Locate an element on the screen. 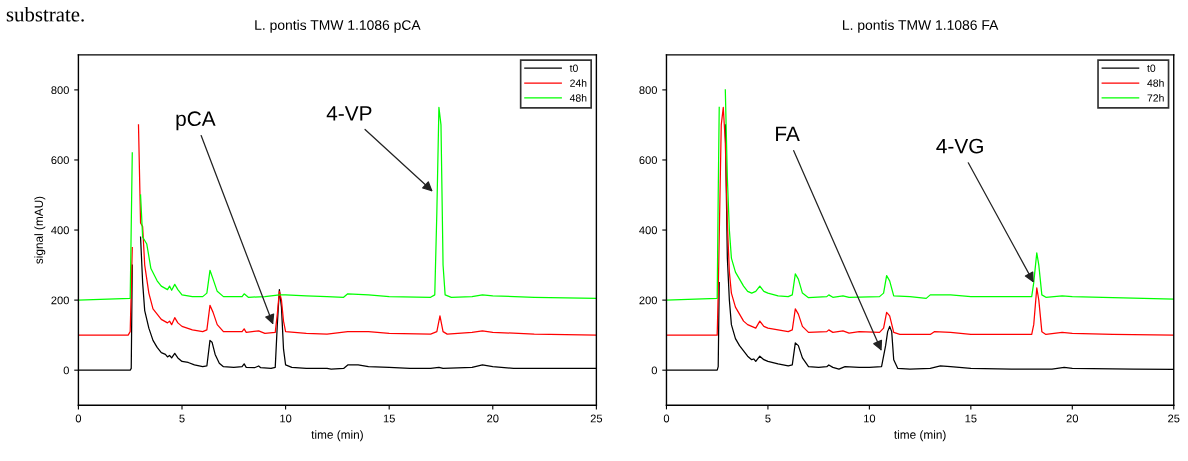 The height and width of the screenshot is (461, 1188). chart-title: L. pontis TMW 1.1086 pCA is located at coordinates (338, 26).